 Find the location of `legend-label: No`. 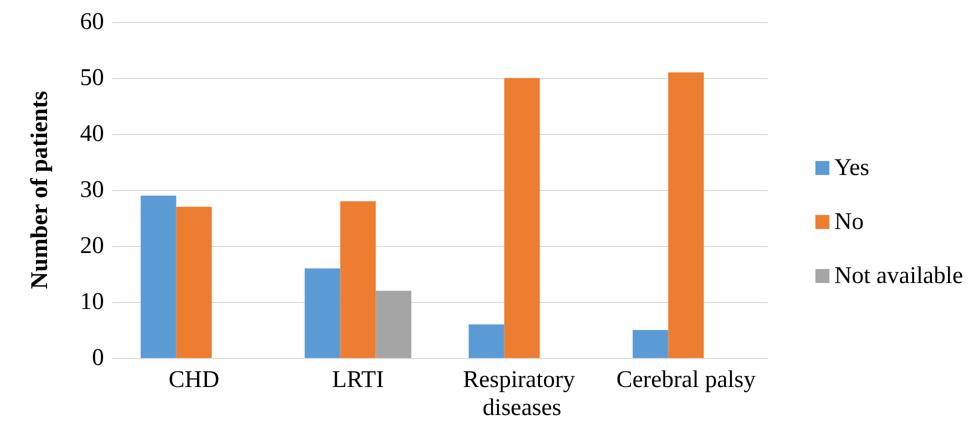

legend-label: No is located at coordinates (849, 222).